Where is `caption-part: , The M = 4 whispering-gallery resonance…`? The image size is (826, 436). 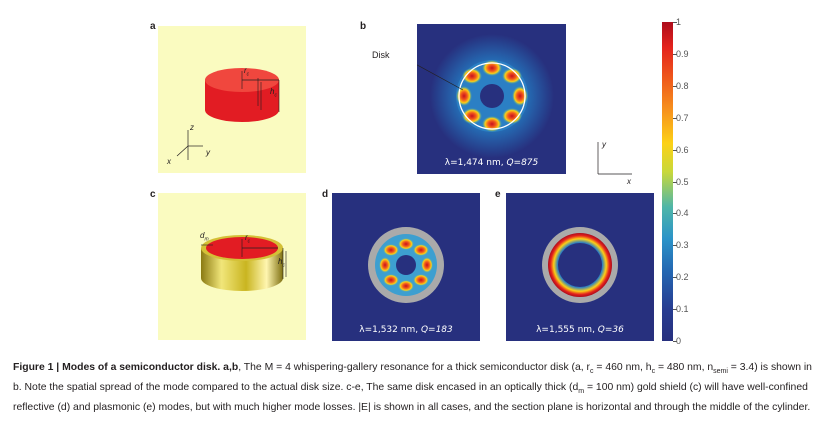
caption-part: , The M = 4 whispering-gallery resonance… is located at coordinates (414, 367).